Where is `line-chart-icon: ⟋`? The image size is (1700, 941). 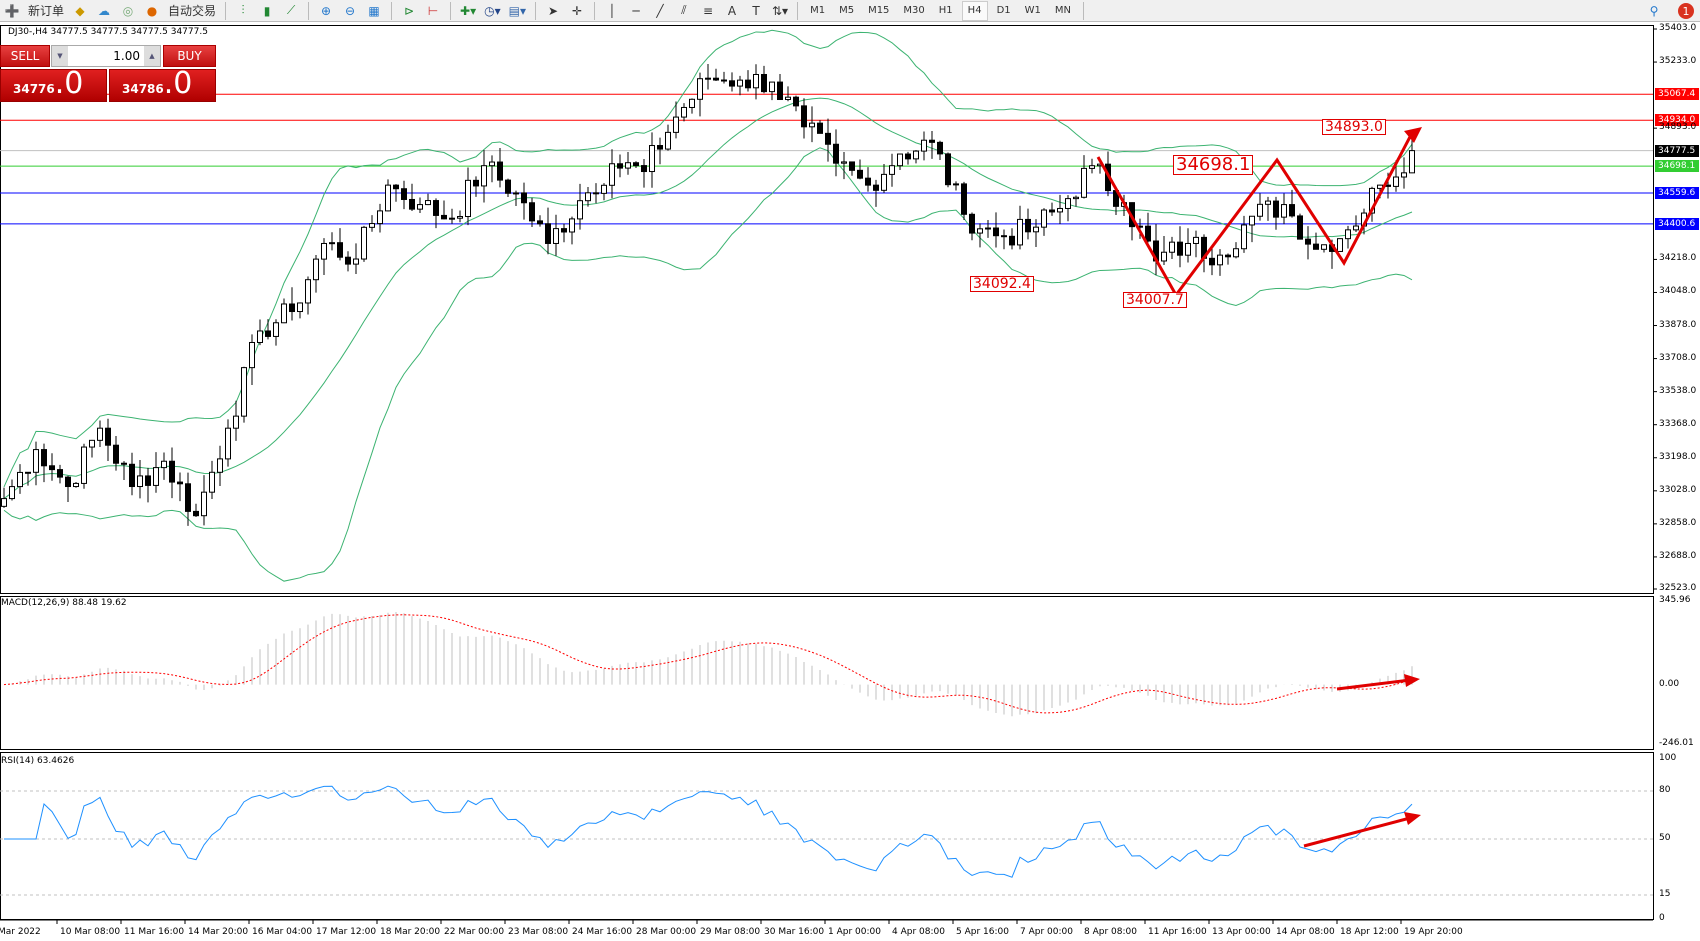
line-chart-icon: ⟋ is located at coordinates (291, 10).